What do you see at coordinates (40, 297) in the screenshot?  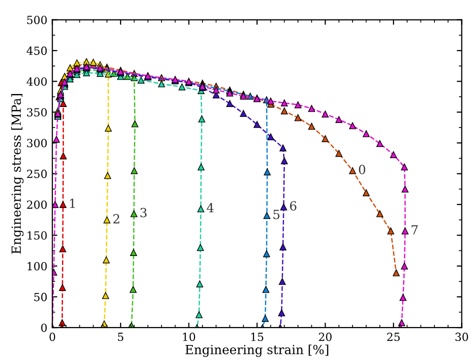 I see `y-tick-label: 50` at bounding box center [40, 297].